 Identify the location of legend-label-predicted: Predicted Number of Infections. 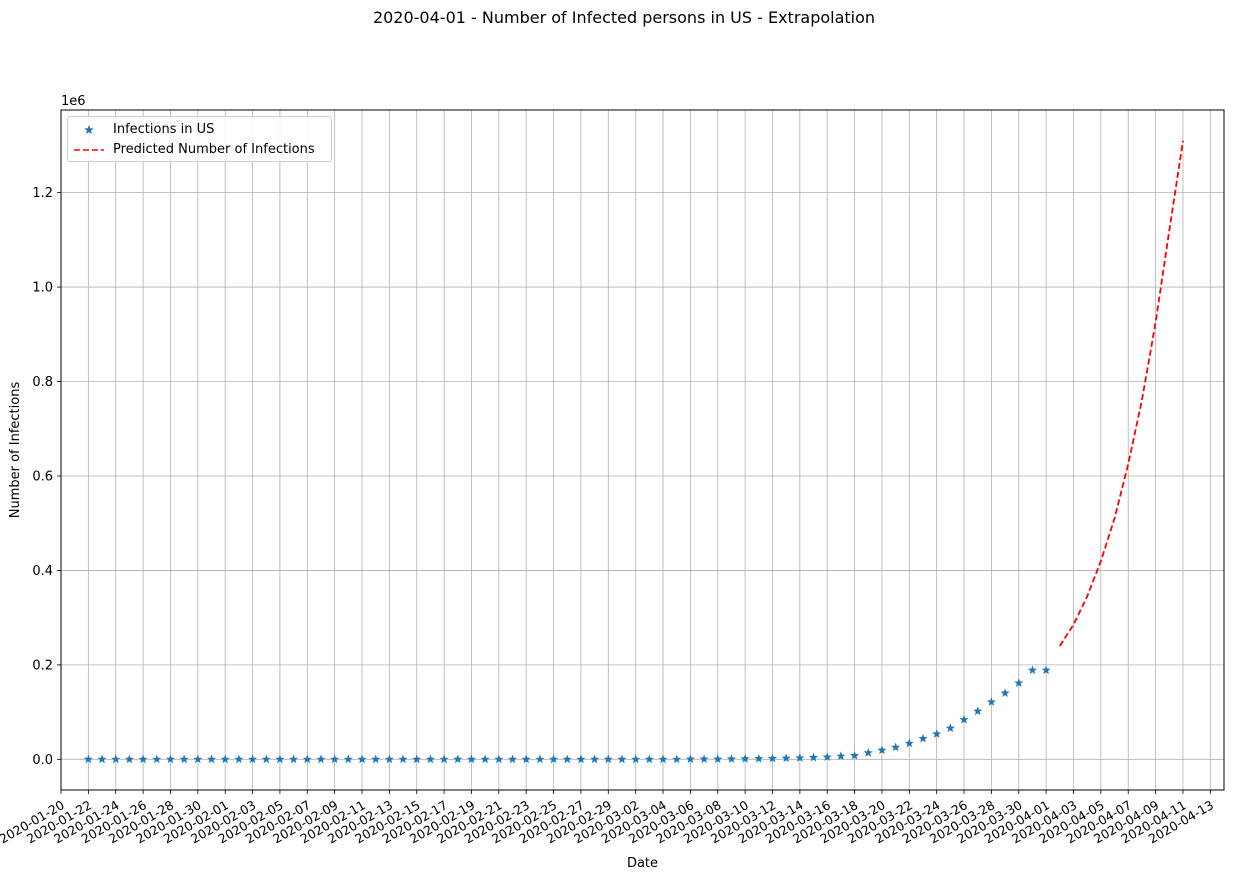
(214, 149).